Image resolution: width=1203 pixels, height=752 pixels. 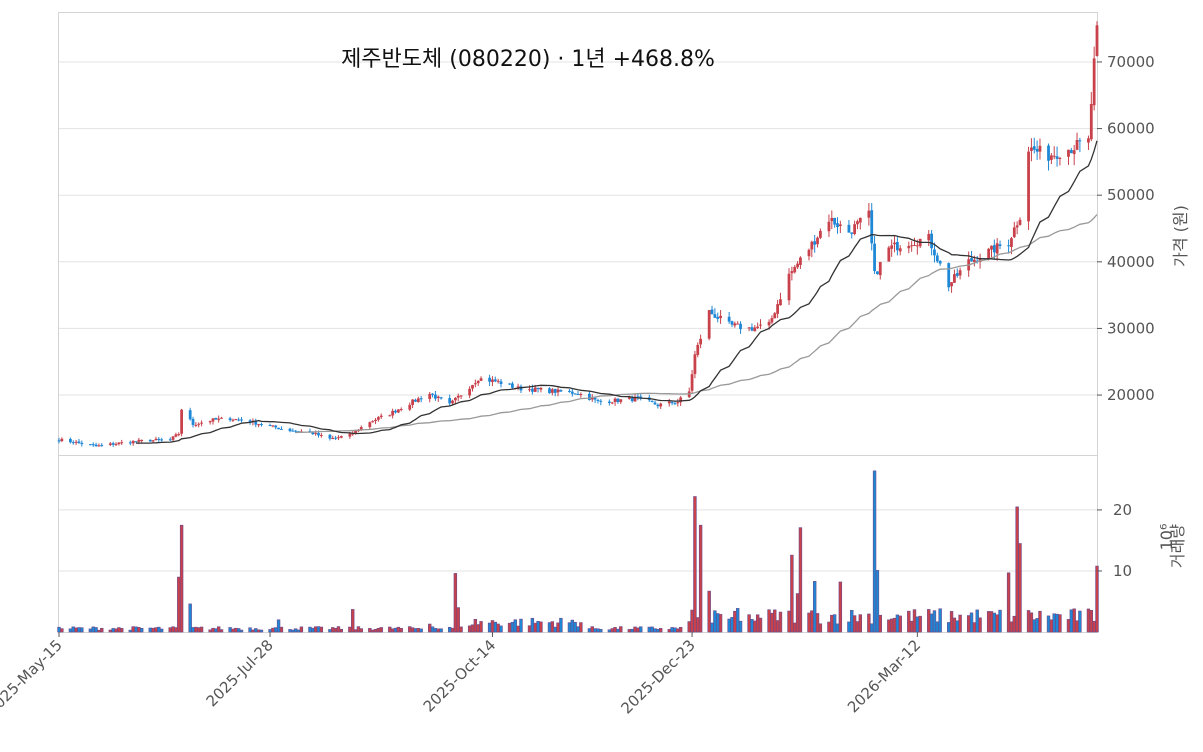 I want to click on price-tick-label: 60000, so click(x=1131, y=129).